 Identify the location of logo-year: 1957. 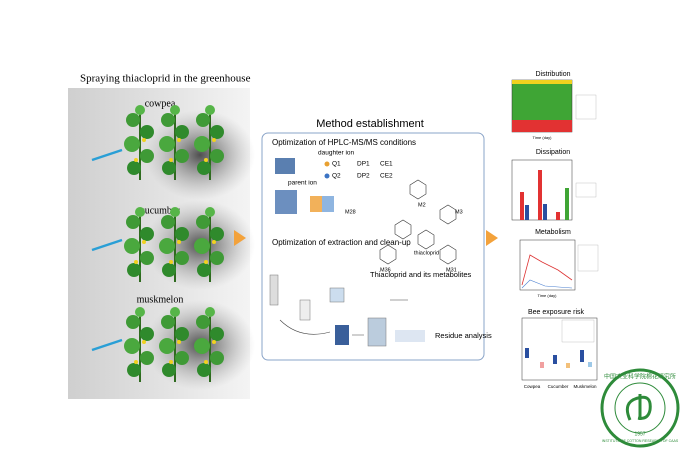
(639, 434).